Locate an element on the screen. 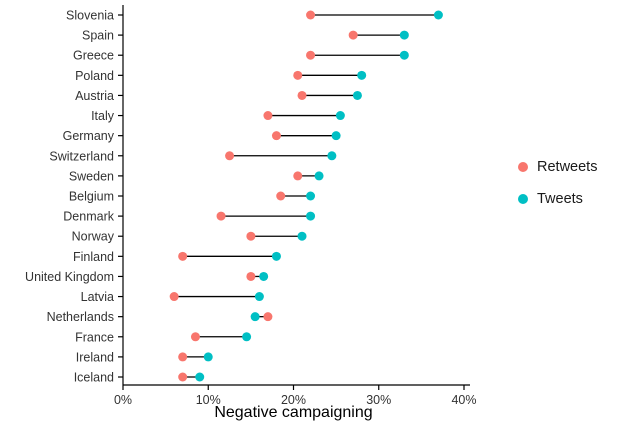 The height and width of the screenshot is (427, 640). x-tick-label: 30% is located at coordinates (378, 400).